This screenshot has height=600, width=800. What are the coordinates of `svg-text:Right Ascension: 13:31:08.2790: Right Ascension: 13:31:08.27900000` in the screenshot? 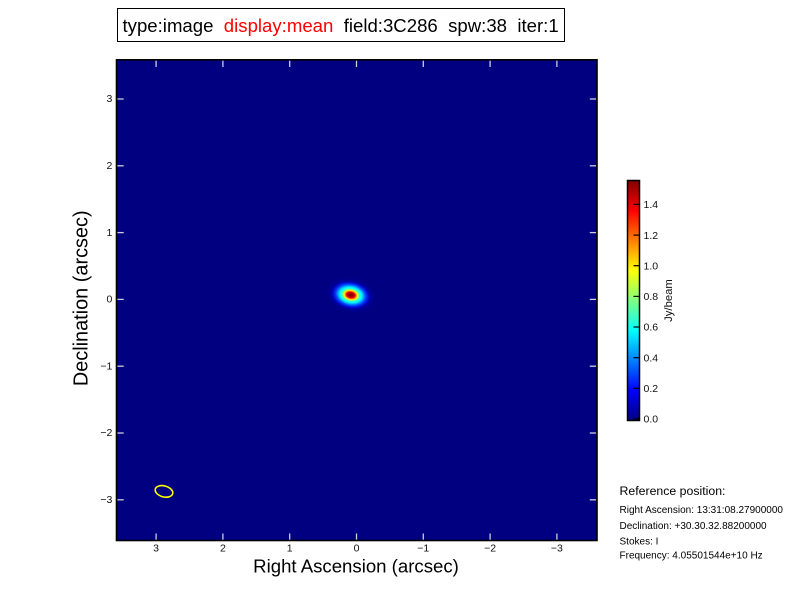 It's located at (702, 510).